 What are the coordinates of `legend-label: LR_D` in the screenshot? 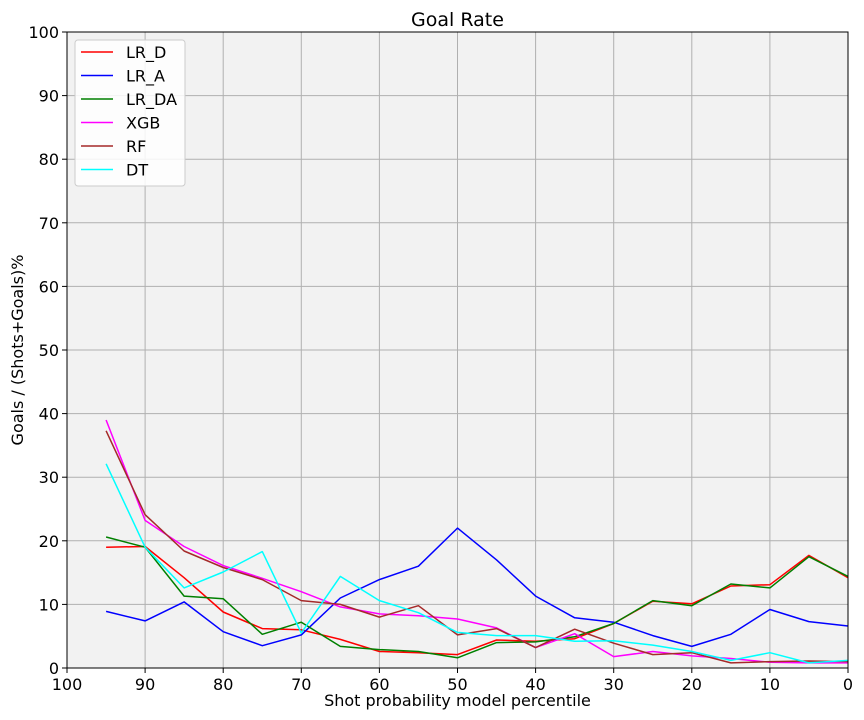 It's located at (146, 53).